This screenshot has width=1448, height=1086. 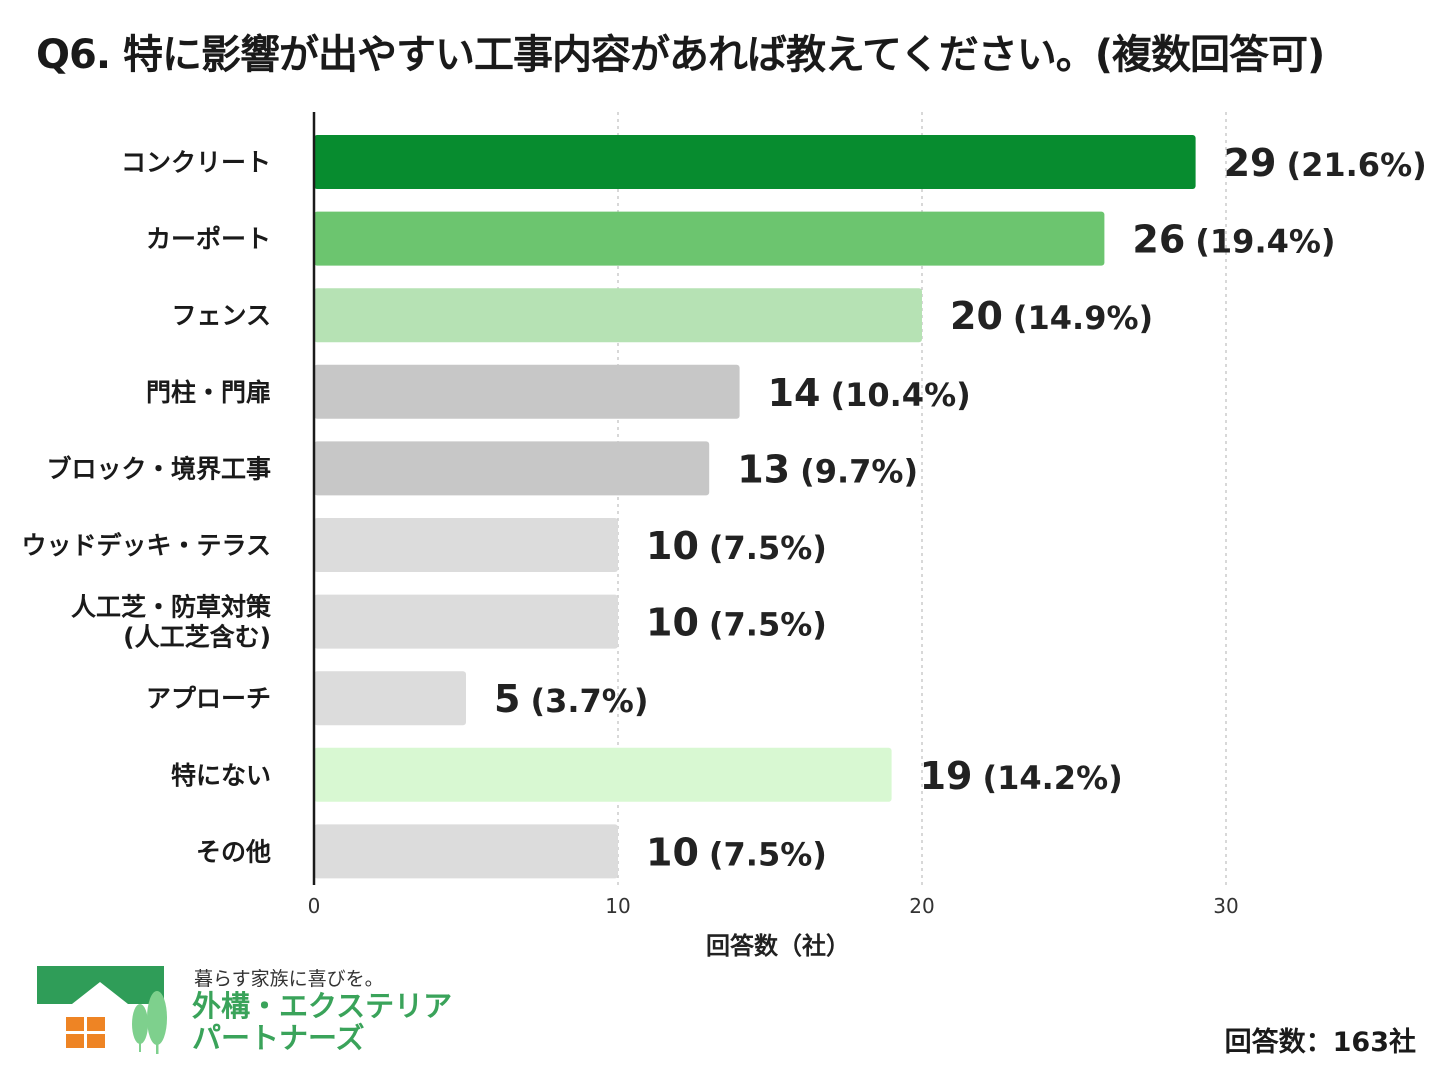 What do you see at coordinates (976, 316) in the screenshot?
I see `value-count: 20` at bounding box center [976, 316].